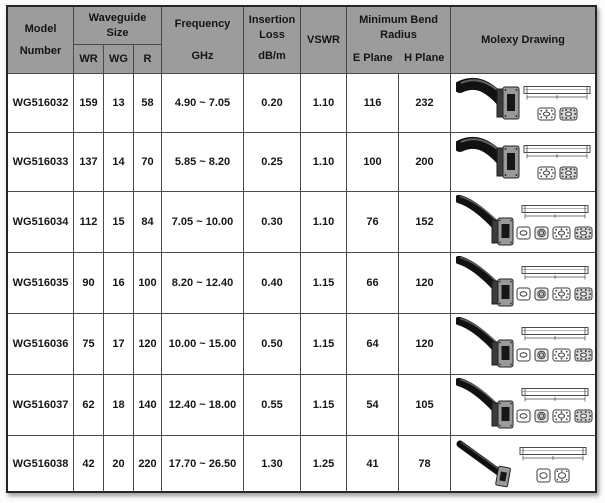  Describe the element at coordinates (324, 40) in the screenshot. I see `header-vswr: VSWR` at that location.